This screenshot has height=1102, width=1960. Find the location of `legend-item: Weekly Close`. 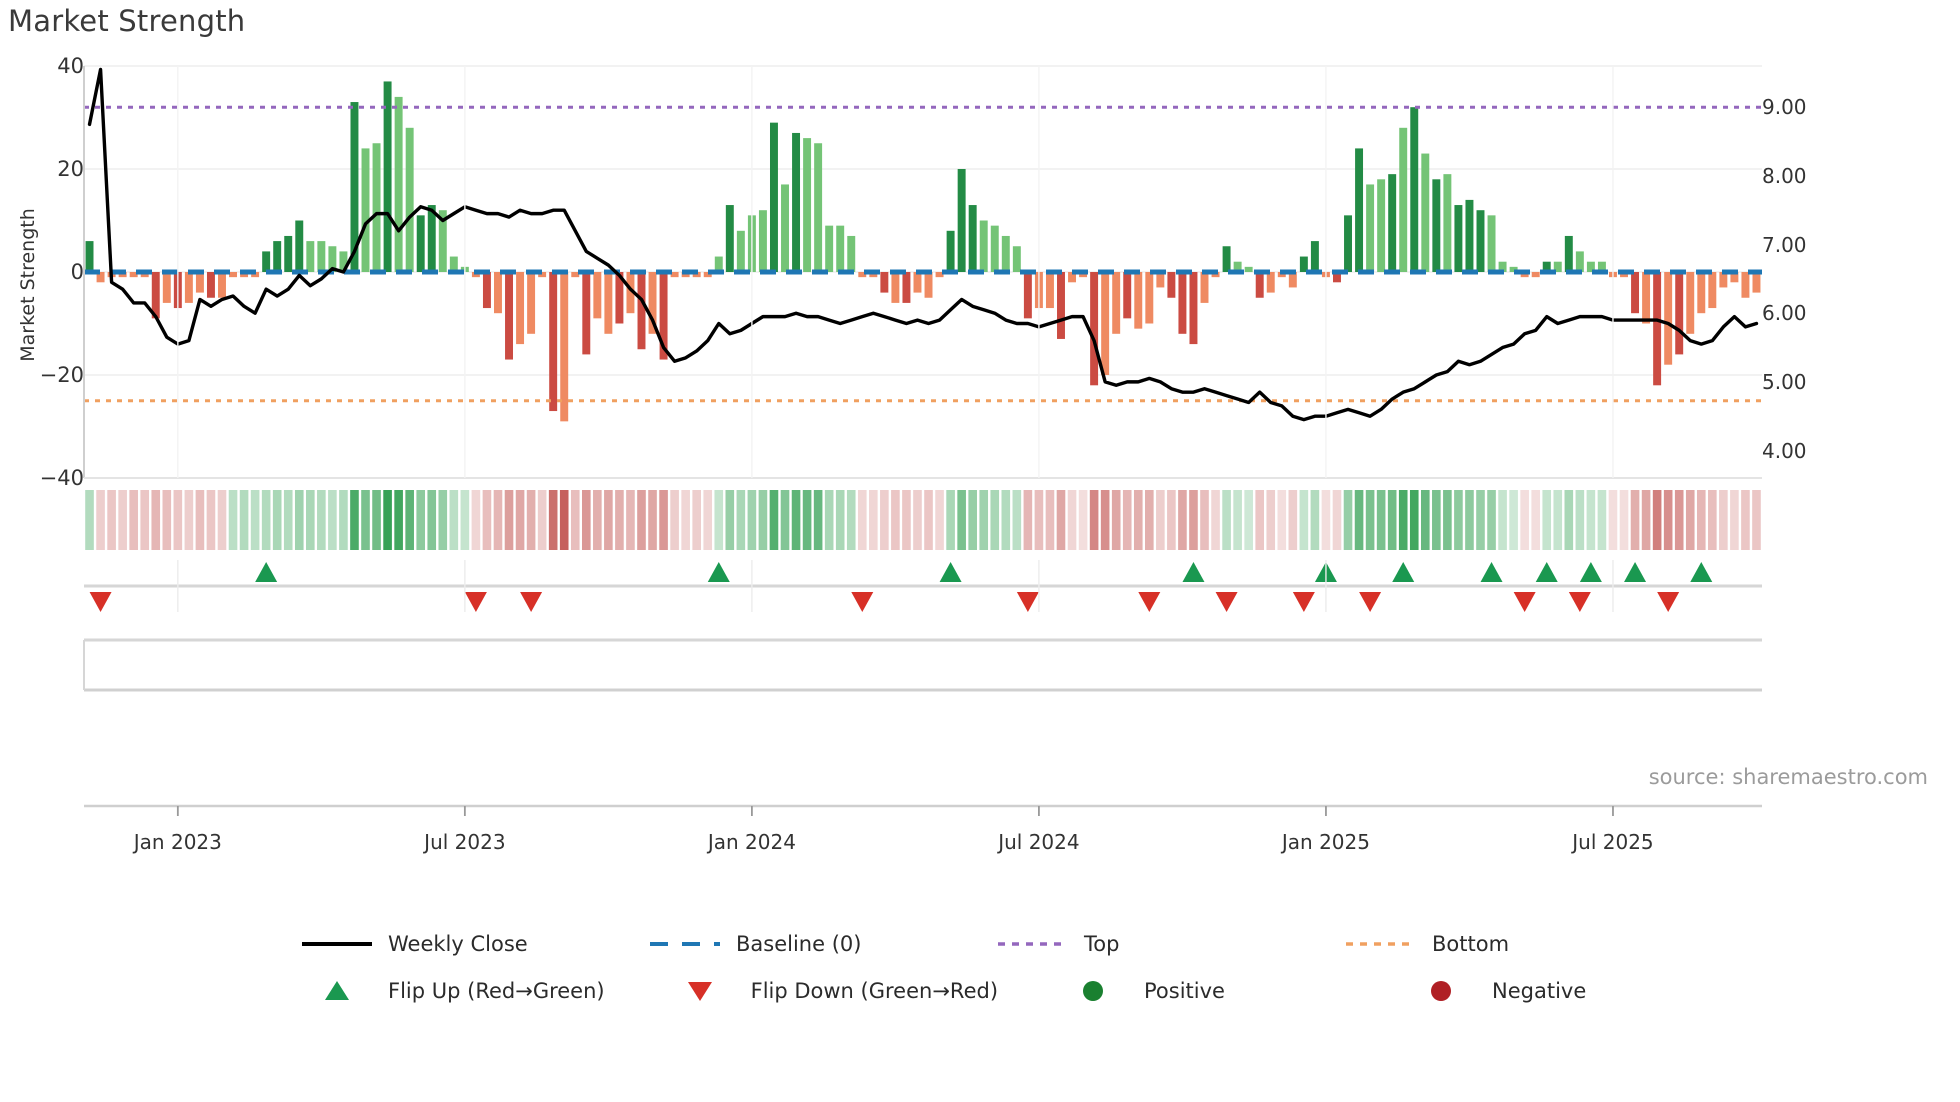

legend-item: Weekly Close is located at coordinates (445, 944).